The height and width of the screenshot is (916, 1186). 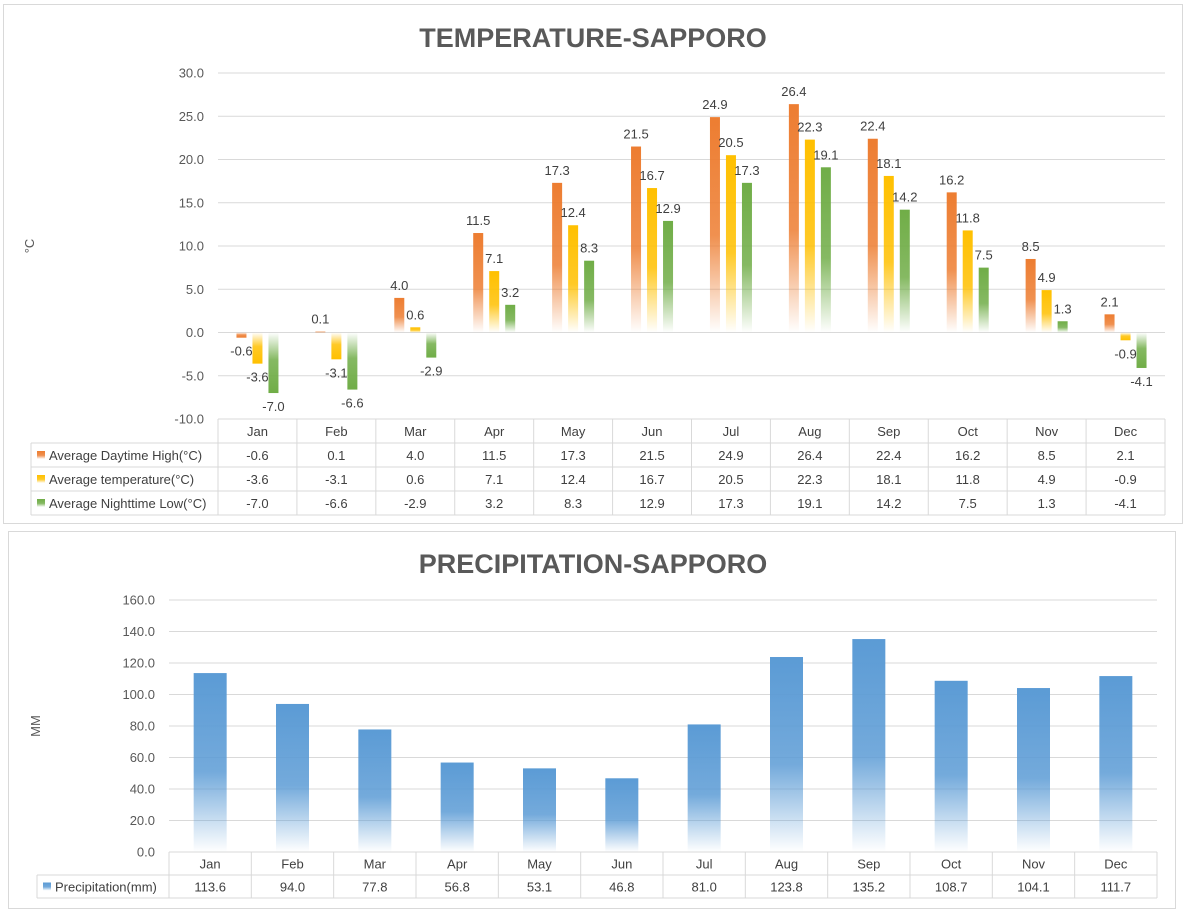 I want to click on table-cell: 123.8, so click(x=786, y=887).